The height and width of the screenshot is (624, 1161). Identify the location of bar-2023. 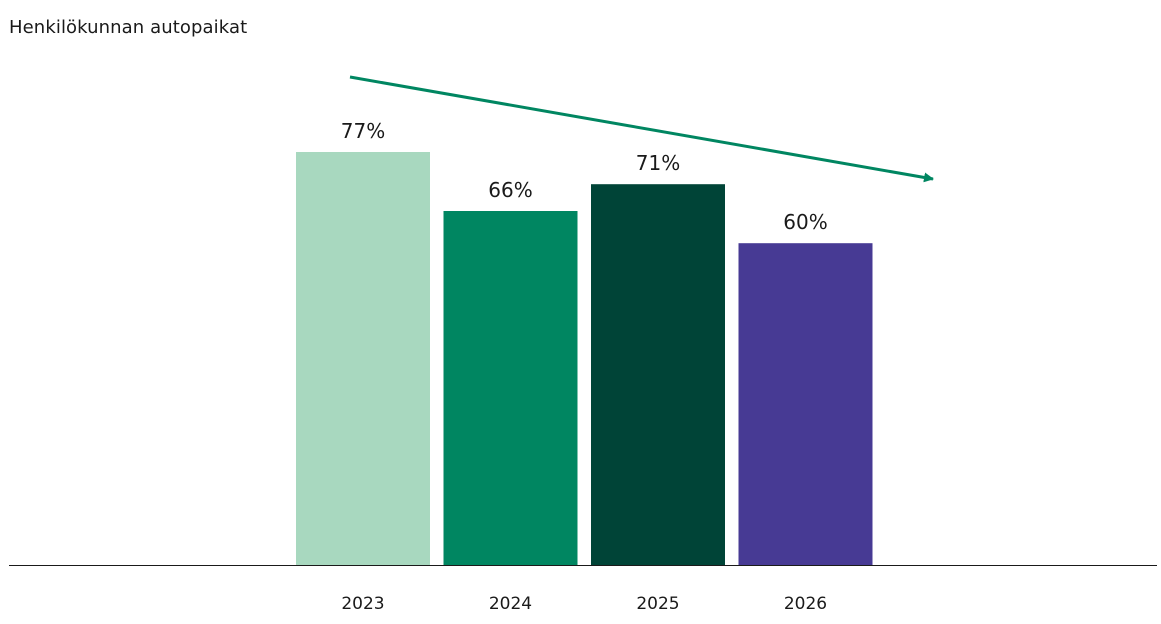
(363, 358).